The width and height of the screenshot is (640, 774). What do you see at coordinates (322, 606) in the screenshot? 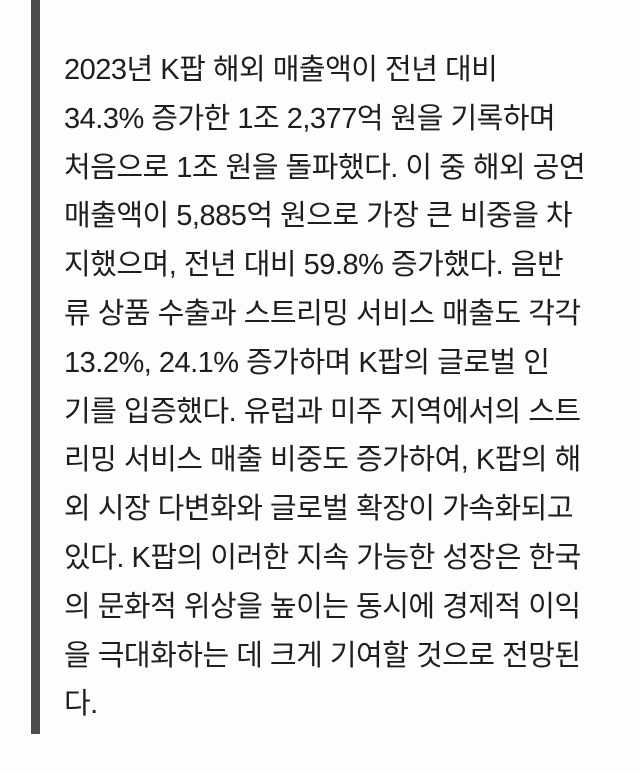
I see `quote-text-line: 의 문화적 위상을 높이는 동시에 경제적 이익` at bounding box center [322, 606].